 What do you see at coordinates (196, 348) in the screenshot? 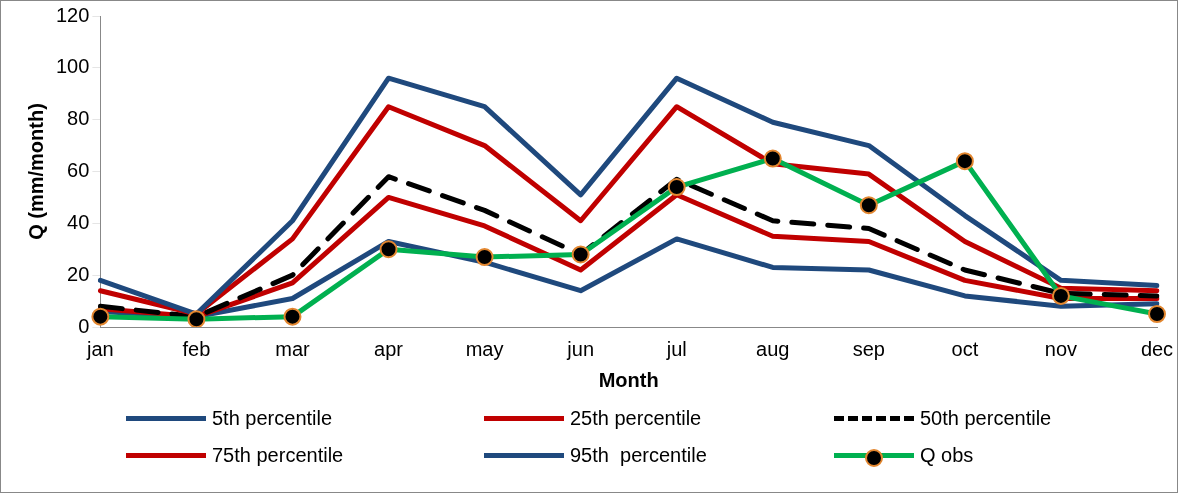
I see `x-tick-label: feb` at bounding box center [196, 348].